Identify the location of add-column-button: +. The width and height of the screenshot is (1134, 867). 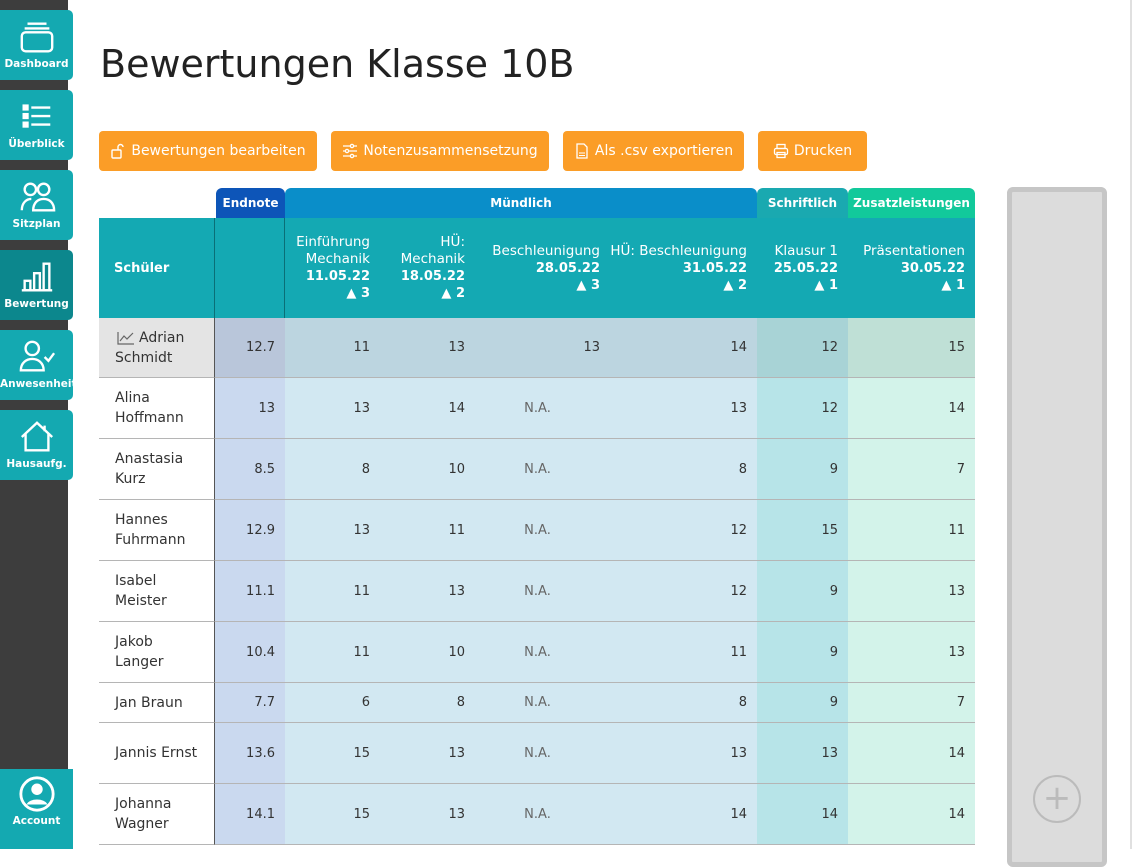
(1057, 799).